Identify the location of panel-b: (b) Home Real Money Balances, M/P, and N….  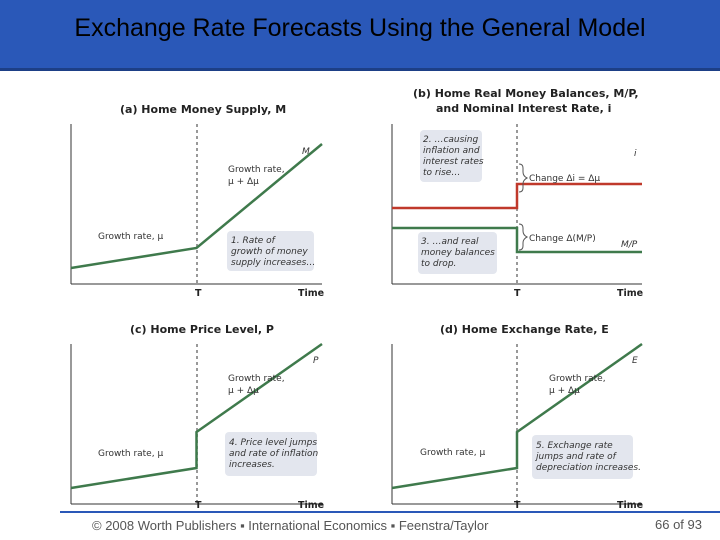
(517, 193).